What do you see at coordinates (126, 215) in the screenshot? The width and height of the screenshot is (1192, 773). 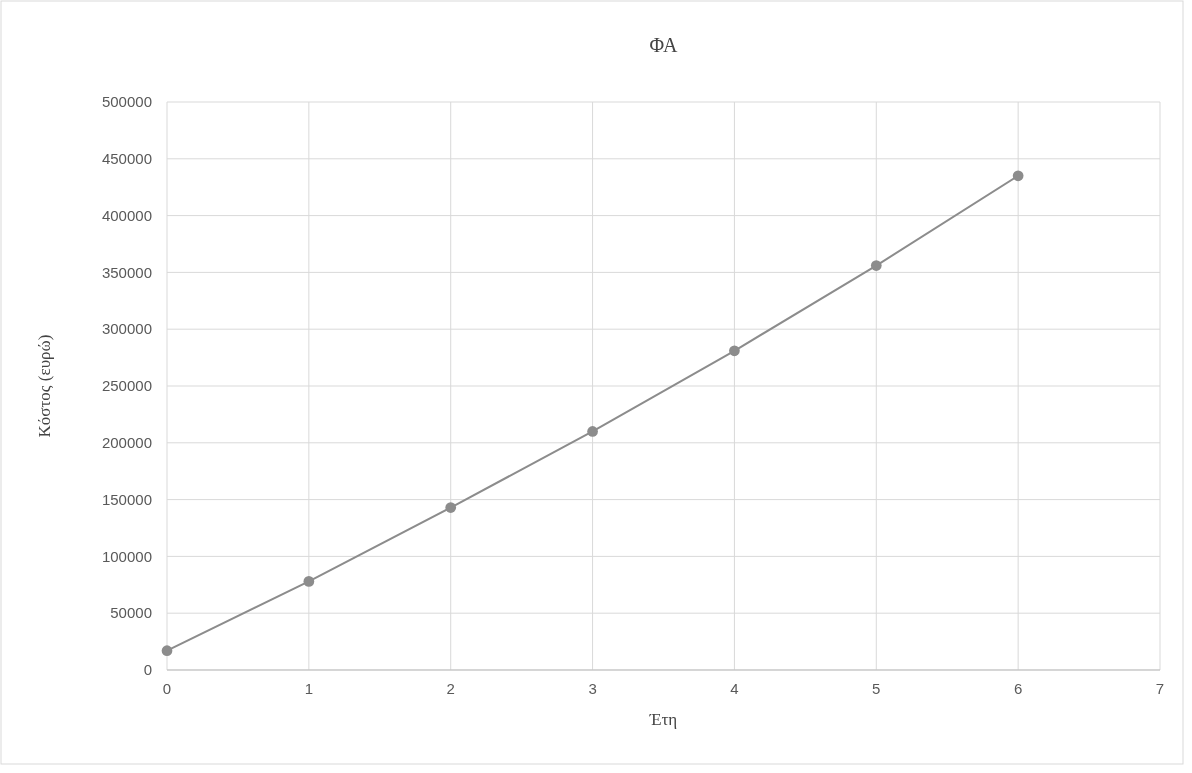 I see `y-tick-label: 400000` at bounding box center [126, 215].